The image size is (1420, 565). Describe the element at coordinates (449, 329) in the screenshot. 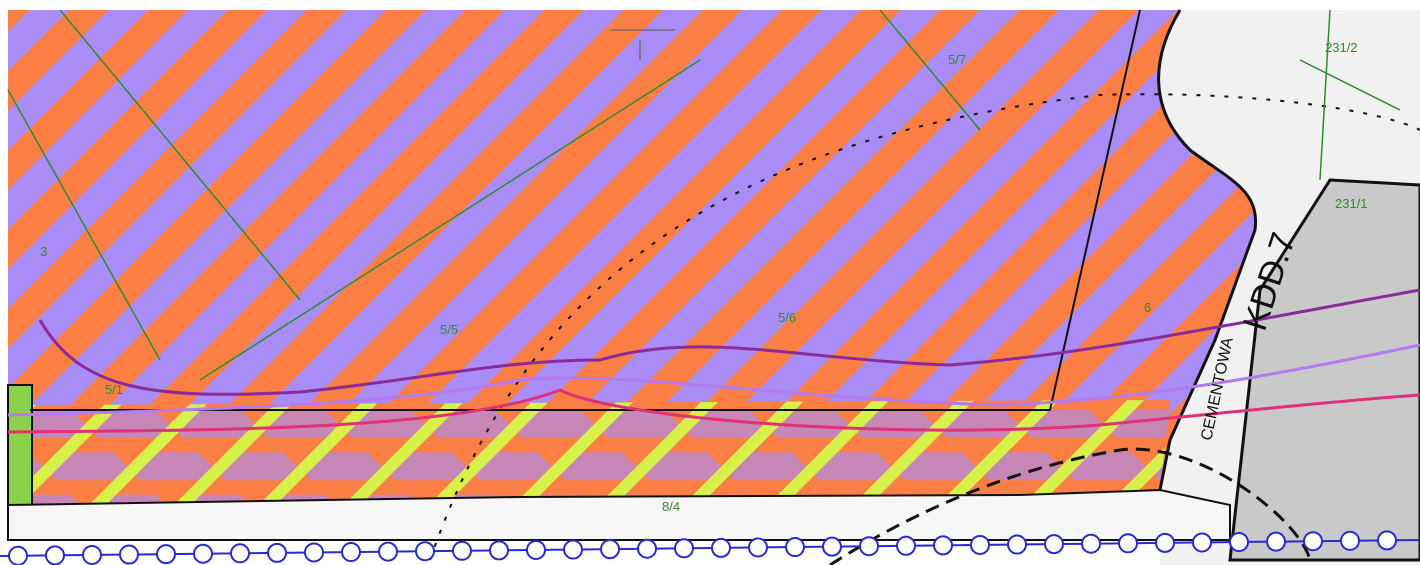

I see `plot-label: 5/5` at that location.